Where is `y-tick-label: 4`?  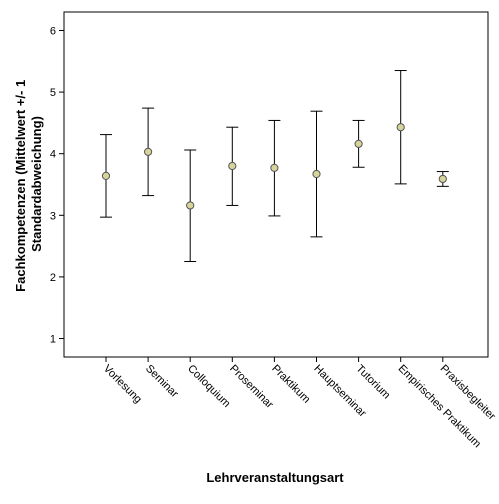
y-tick-label: 4 is located at coordinates (53, 155).